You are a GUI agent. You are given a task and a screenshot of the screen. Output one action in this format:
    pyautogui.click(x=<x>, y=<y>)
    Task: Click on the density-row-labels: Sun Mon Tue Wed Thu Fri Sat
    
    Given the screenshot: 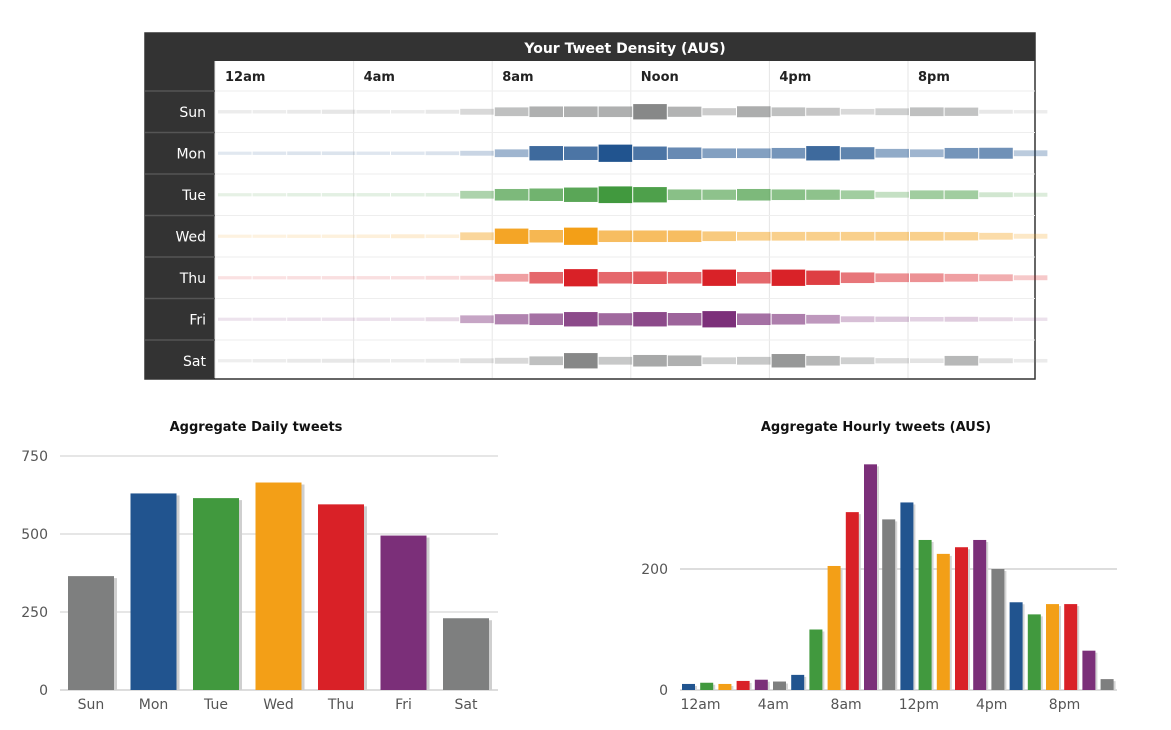 What is the action you would take?
    pyautogui.click(x=190, y=237)
    